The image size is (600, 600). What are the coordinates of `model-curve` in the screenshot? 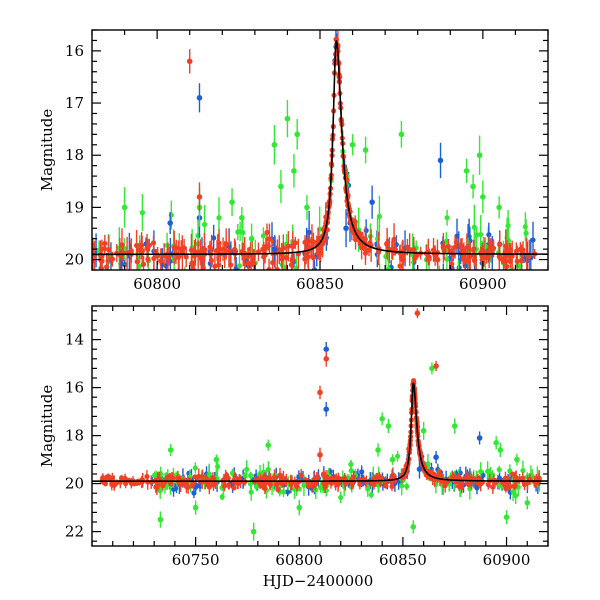 It's located at (320, 432).